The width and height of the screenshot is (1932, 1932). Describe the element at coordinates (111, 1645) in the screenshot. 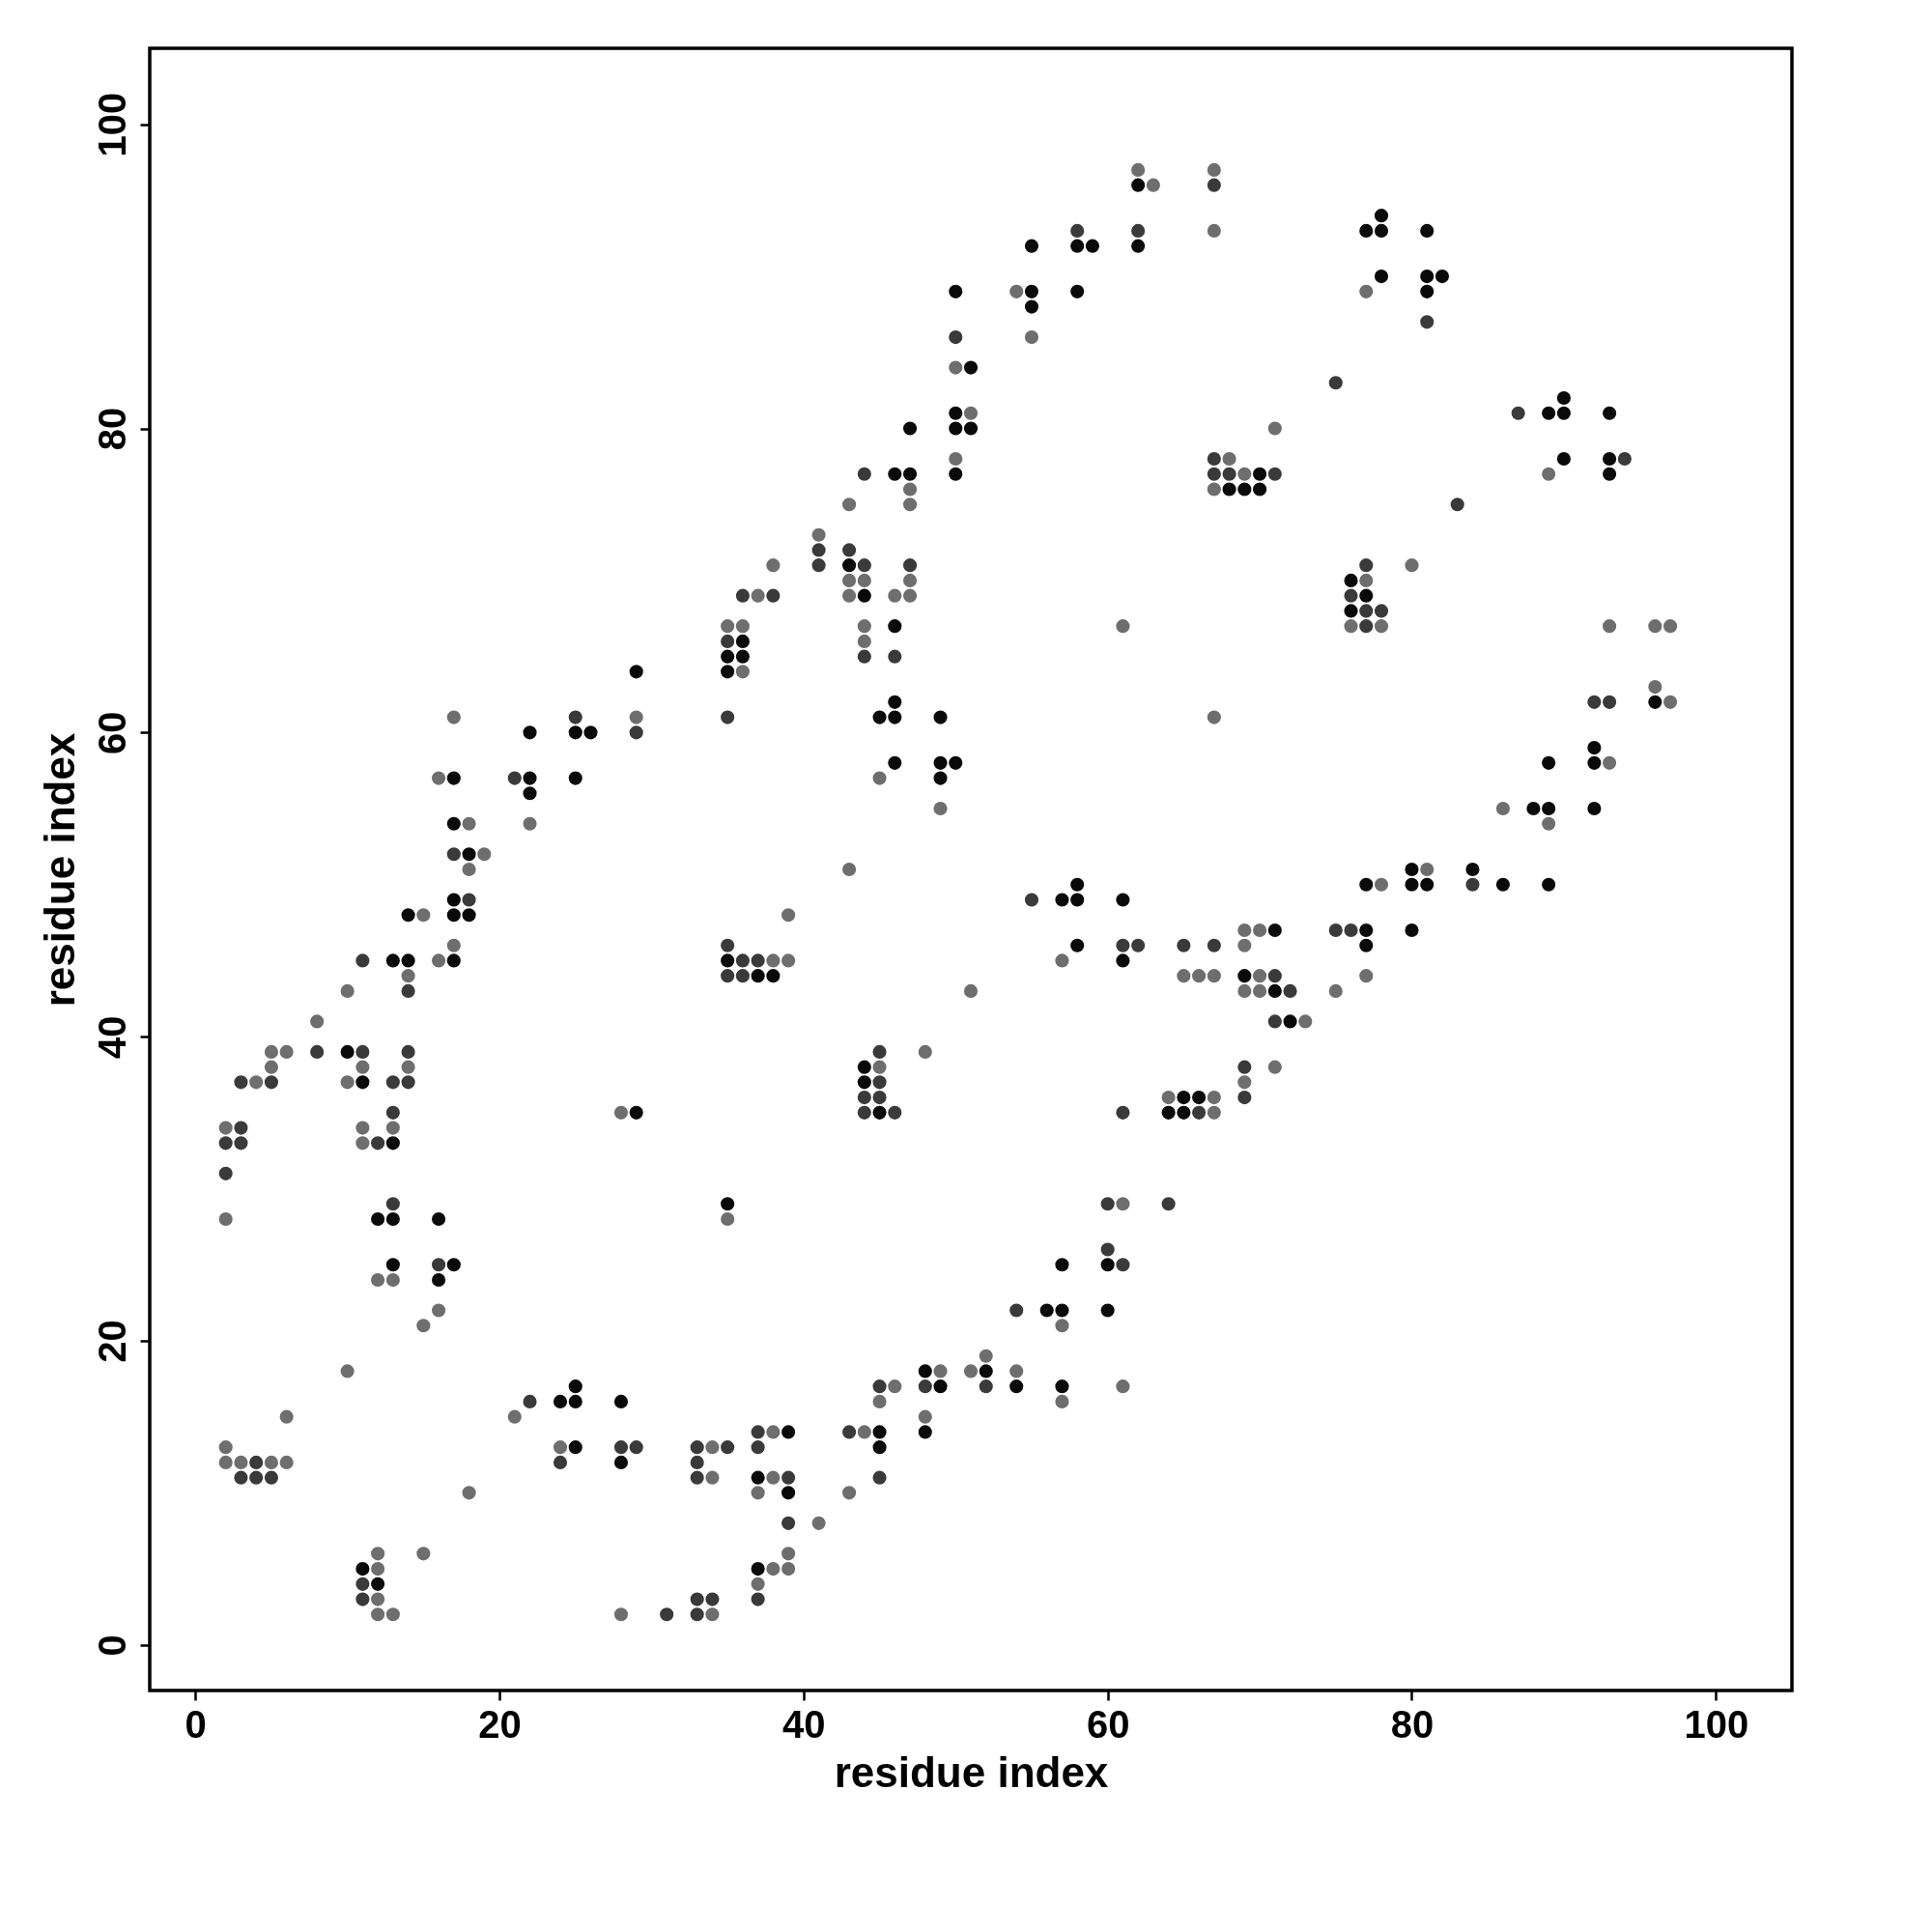

I see `y-tick-label: 0` at that location.